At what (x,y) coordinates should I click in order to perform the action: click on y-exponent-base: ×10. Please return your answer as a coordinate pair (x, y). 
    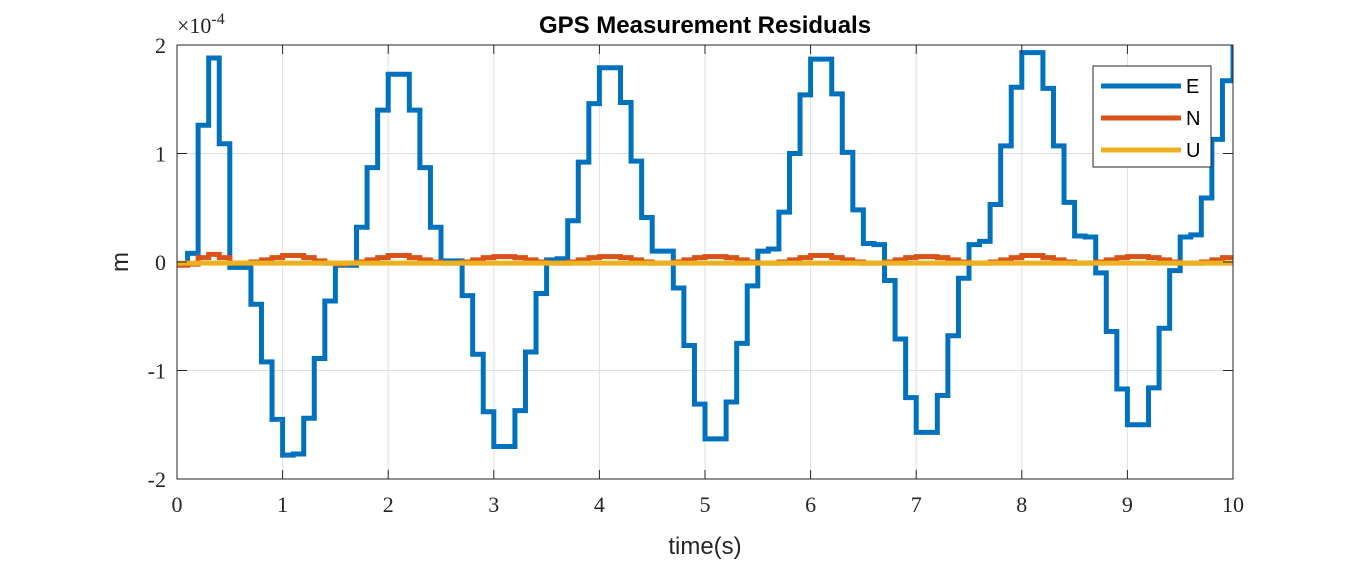
    Looking at the image, I should click on (194, 25).